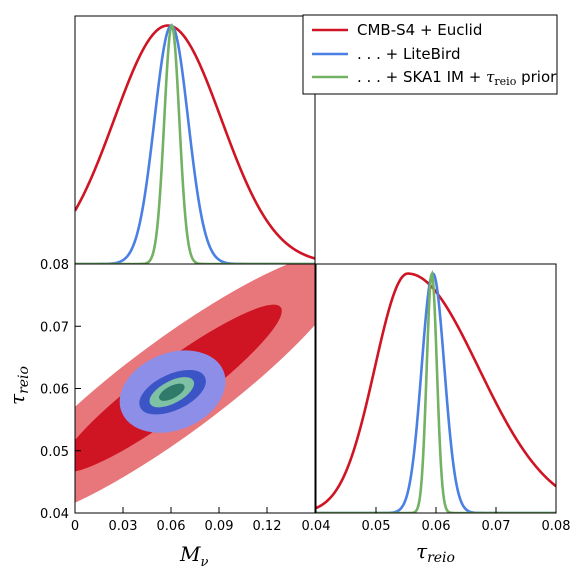 The width and height of the screenshot is (581, 574). I want to click on x-axis-label-mnu-sub: ν, so click(204, 562).